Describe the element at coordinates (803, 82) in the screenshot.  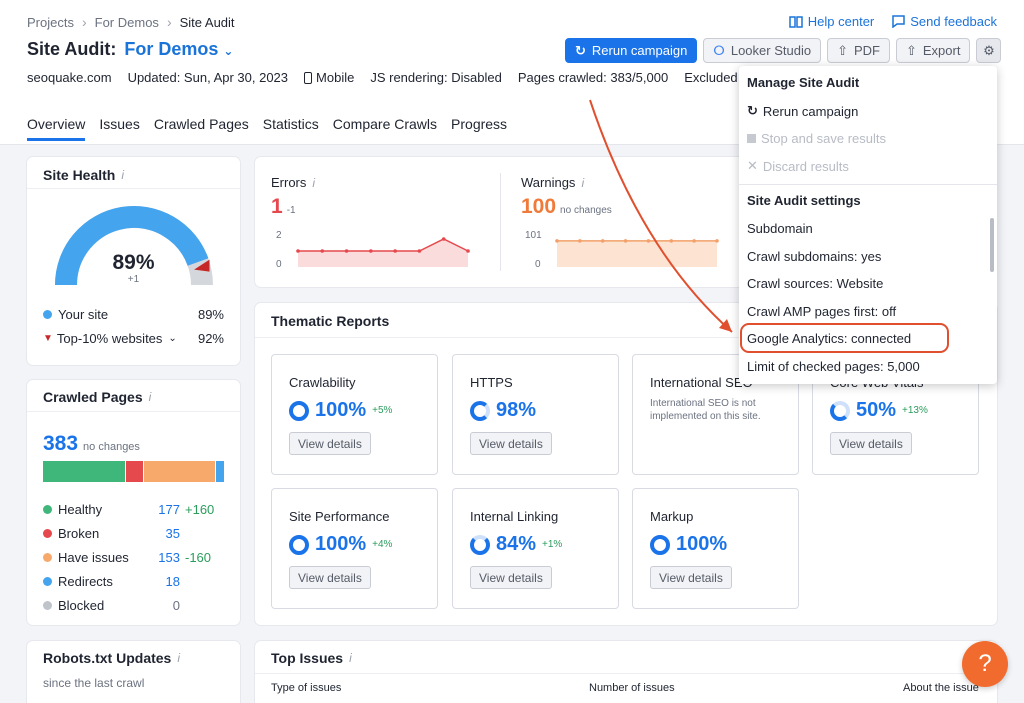
I see `menu-manage-heading: Manage Site Audit` at that location.